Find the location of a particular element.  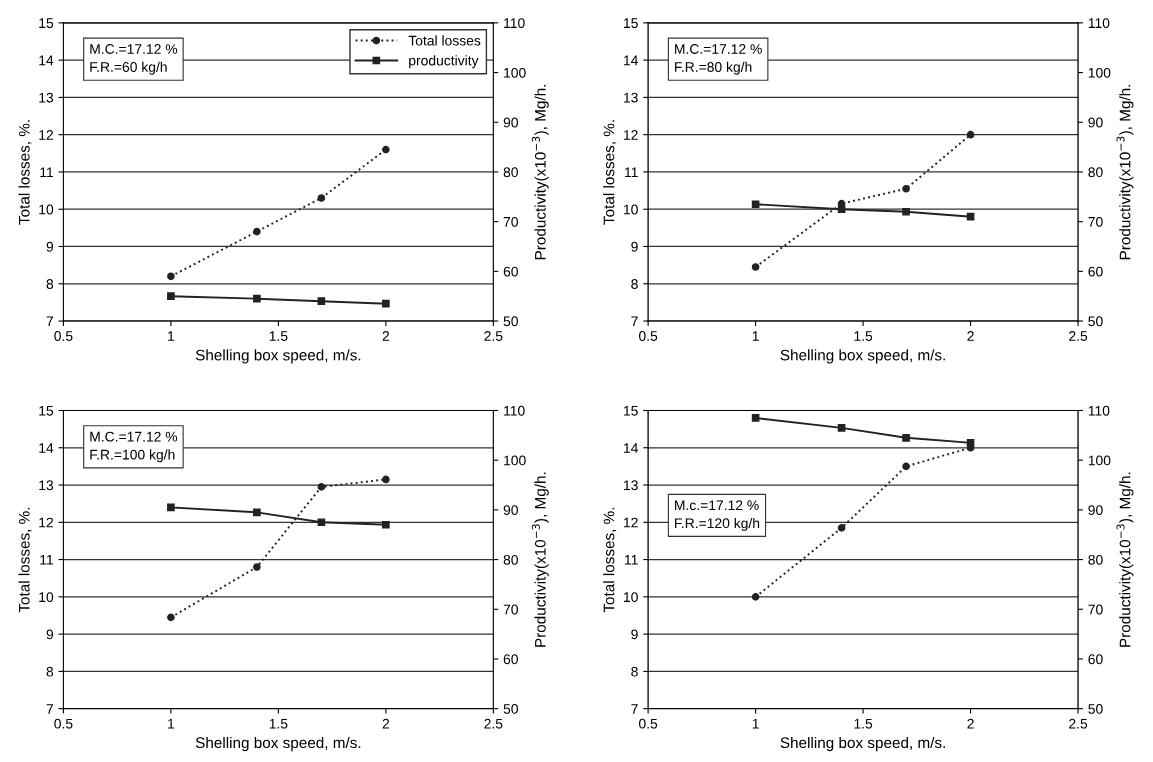

legend-label: productivity is located at coordinates (444, 62).